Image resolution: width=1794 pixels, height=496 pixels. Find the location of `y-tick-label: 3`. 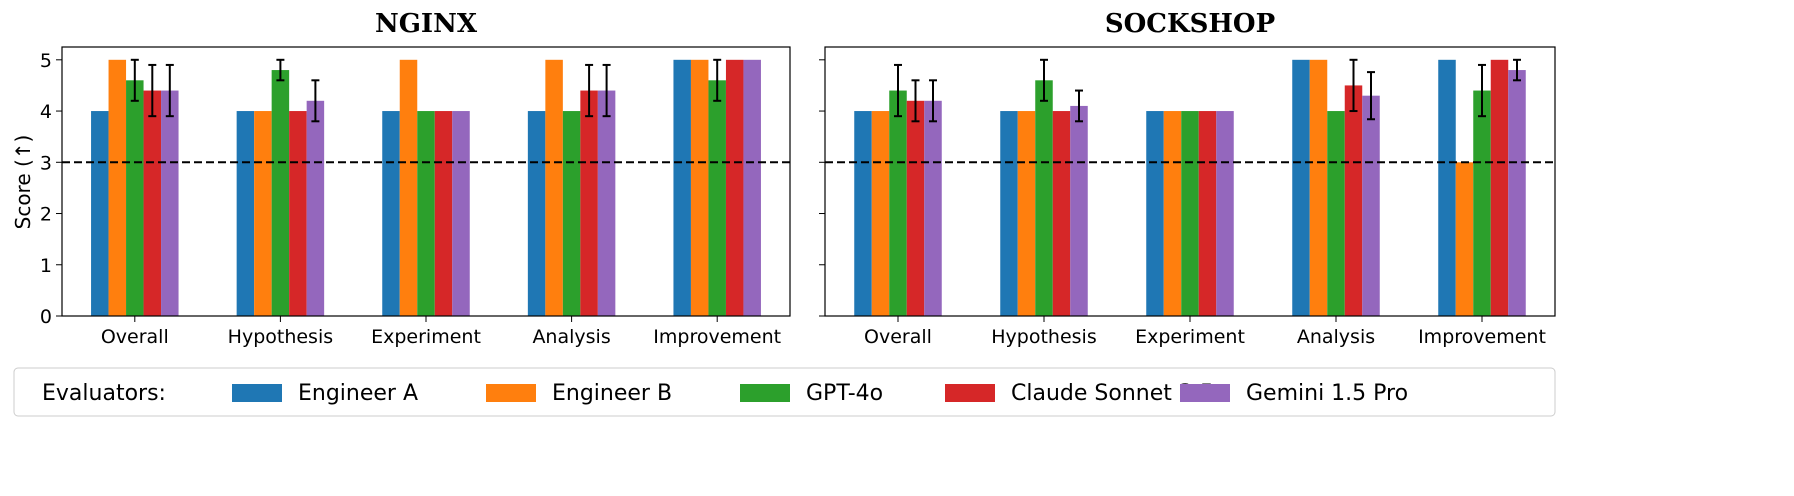

y-tick-label: 3 is located at coordinates (46, 163).